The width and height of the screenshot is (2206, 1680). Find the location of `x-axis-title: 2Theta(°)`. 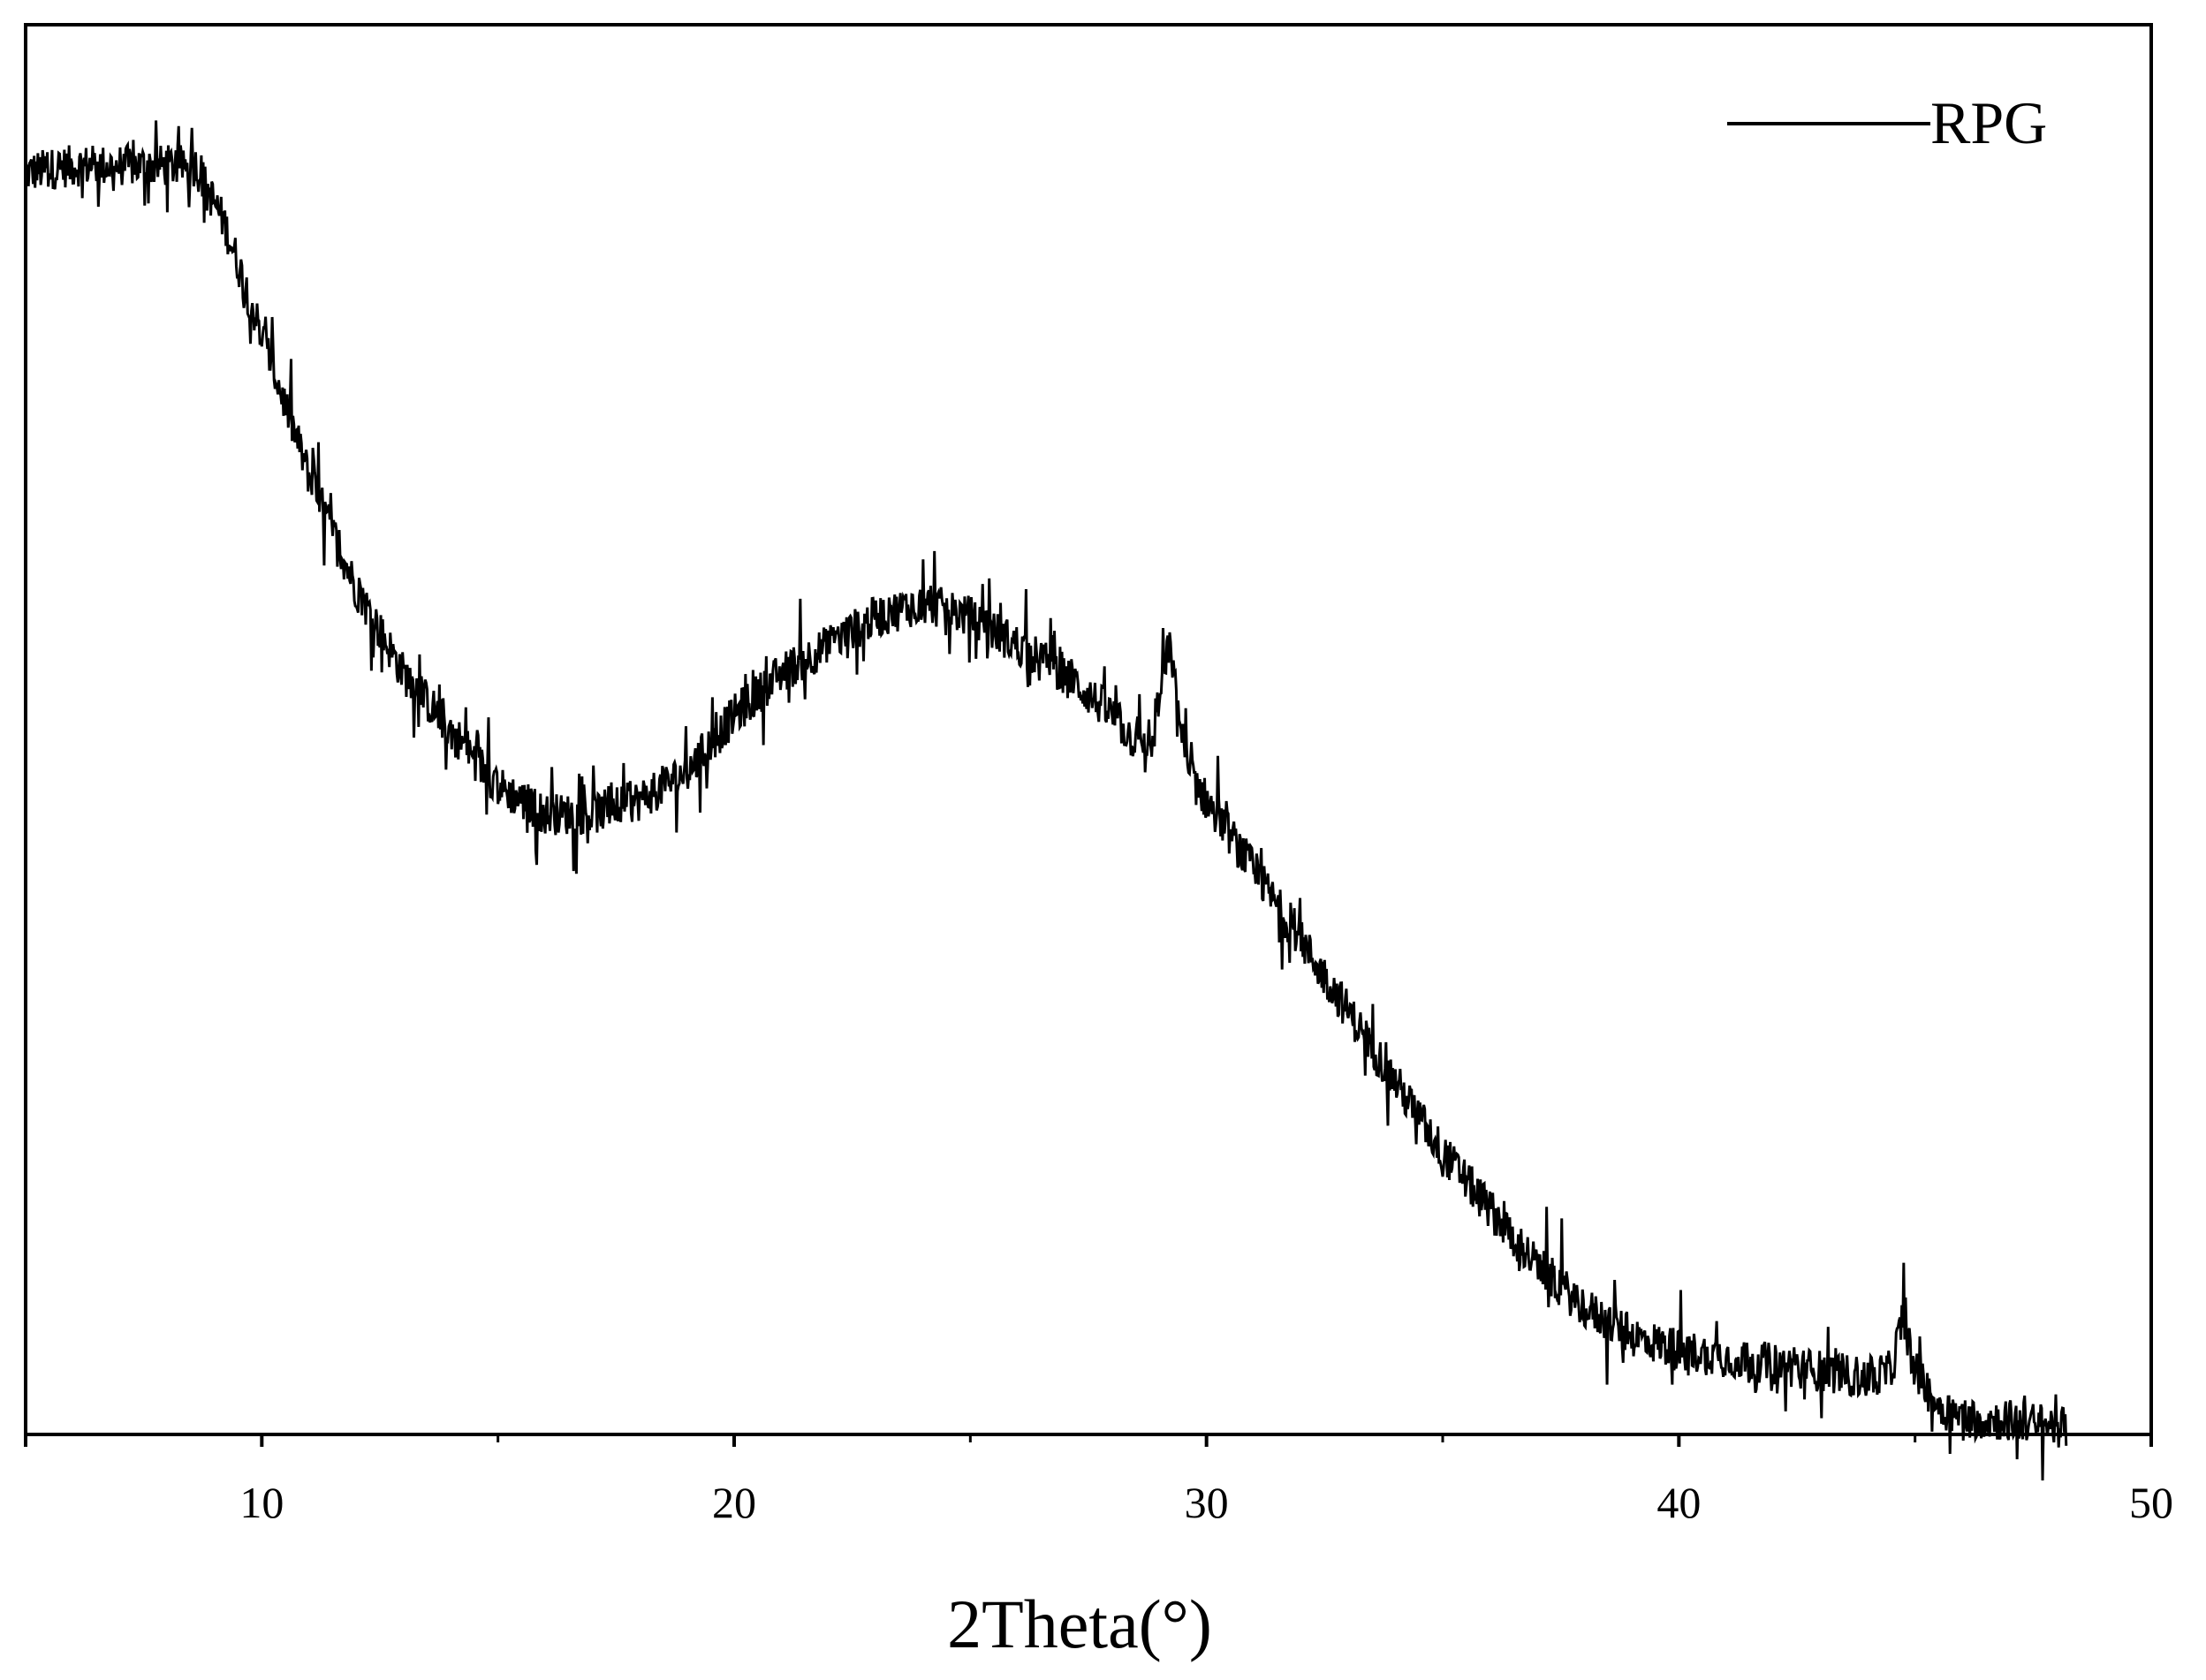

x-axis-title: 2Theta(°) is located at coordinates (1079, 1623).